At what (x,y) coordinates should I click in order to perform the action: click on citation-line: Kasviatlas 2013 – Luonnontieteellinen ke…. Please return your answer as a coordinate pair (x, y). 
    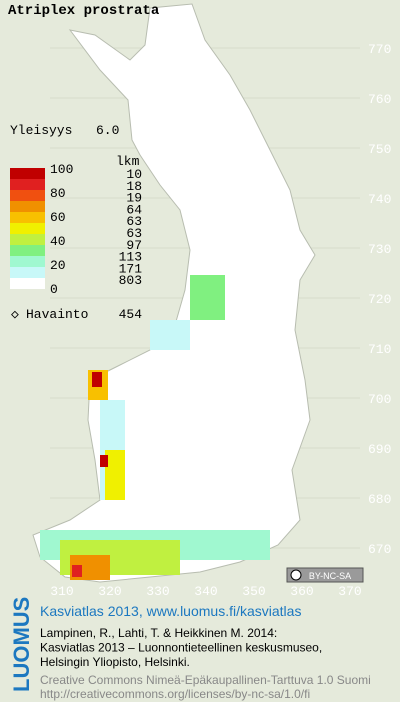
    Looking at the image, I should click on (181, 648).